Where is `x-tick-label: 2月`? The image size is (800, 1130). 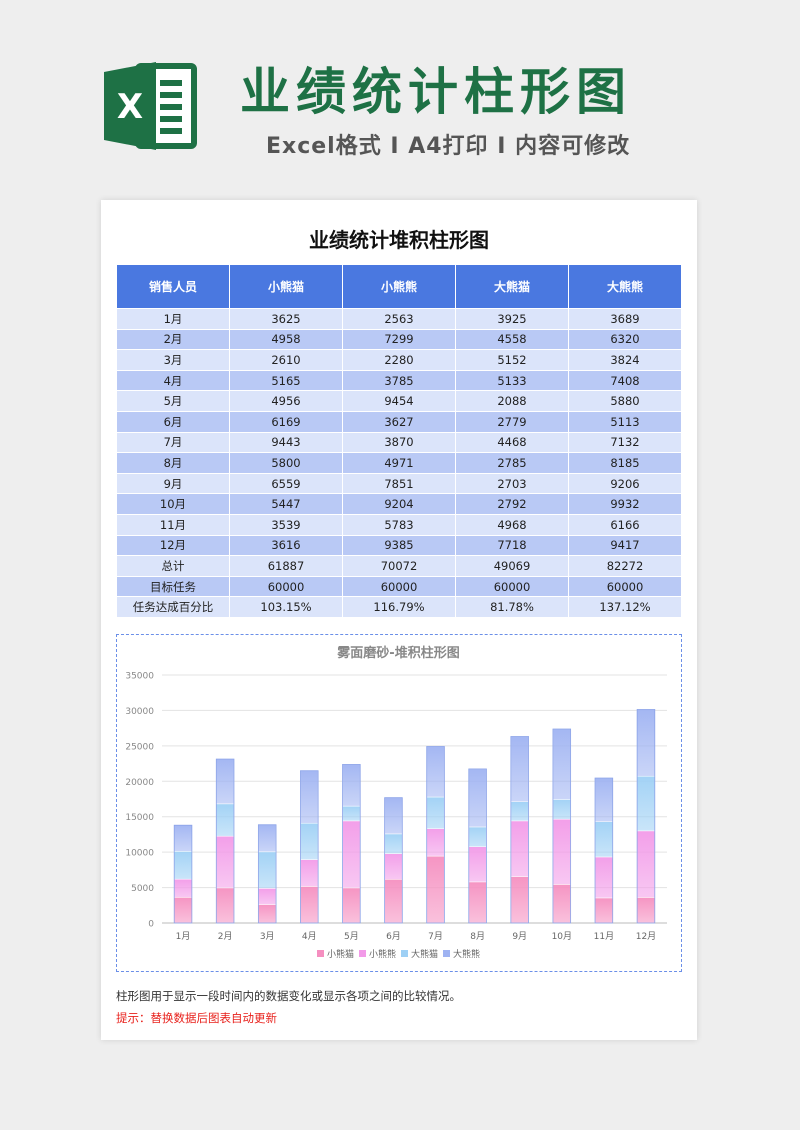 x-tick-label: 2月 is located at coordinates (225, 936).